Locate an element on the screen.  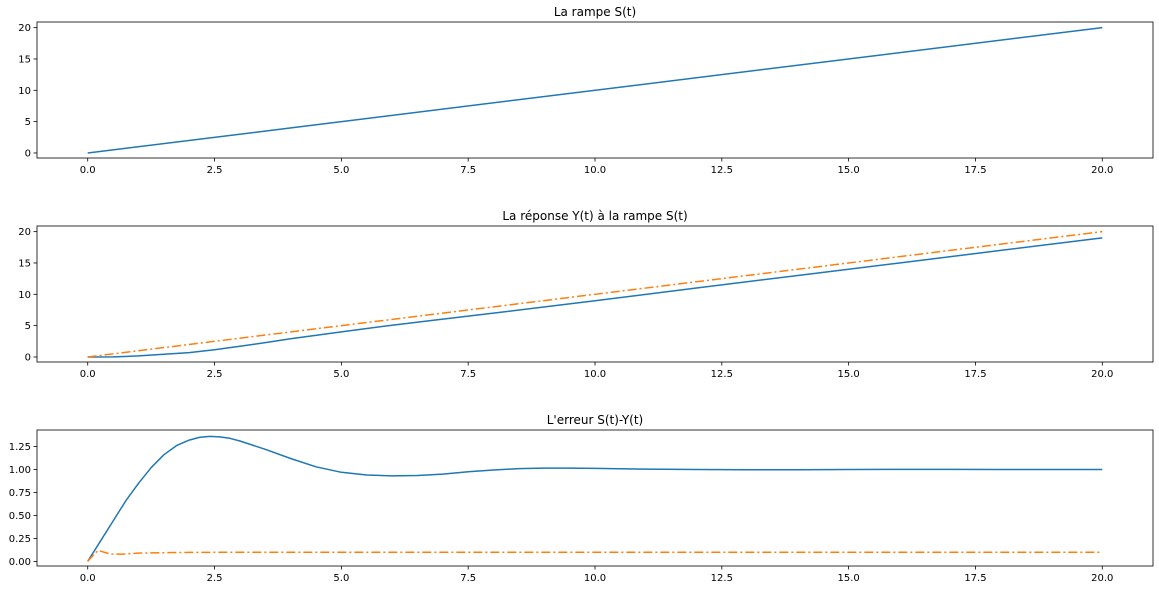
chart-title: L'erreur S(t)-Y(t) is located at coordinates (595, 420).